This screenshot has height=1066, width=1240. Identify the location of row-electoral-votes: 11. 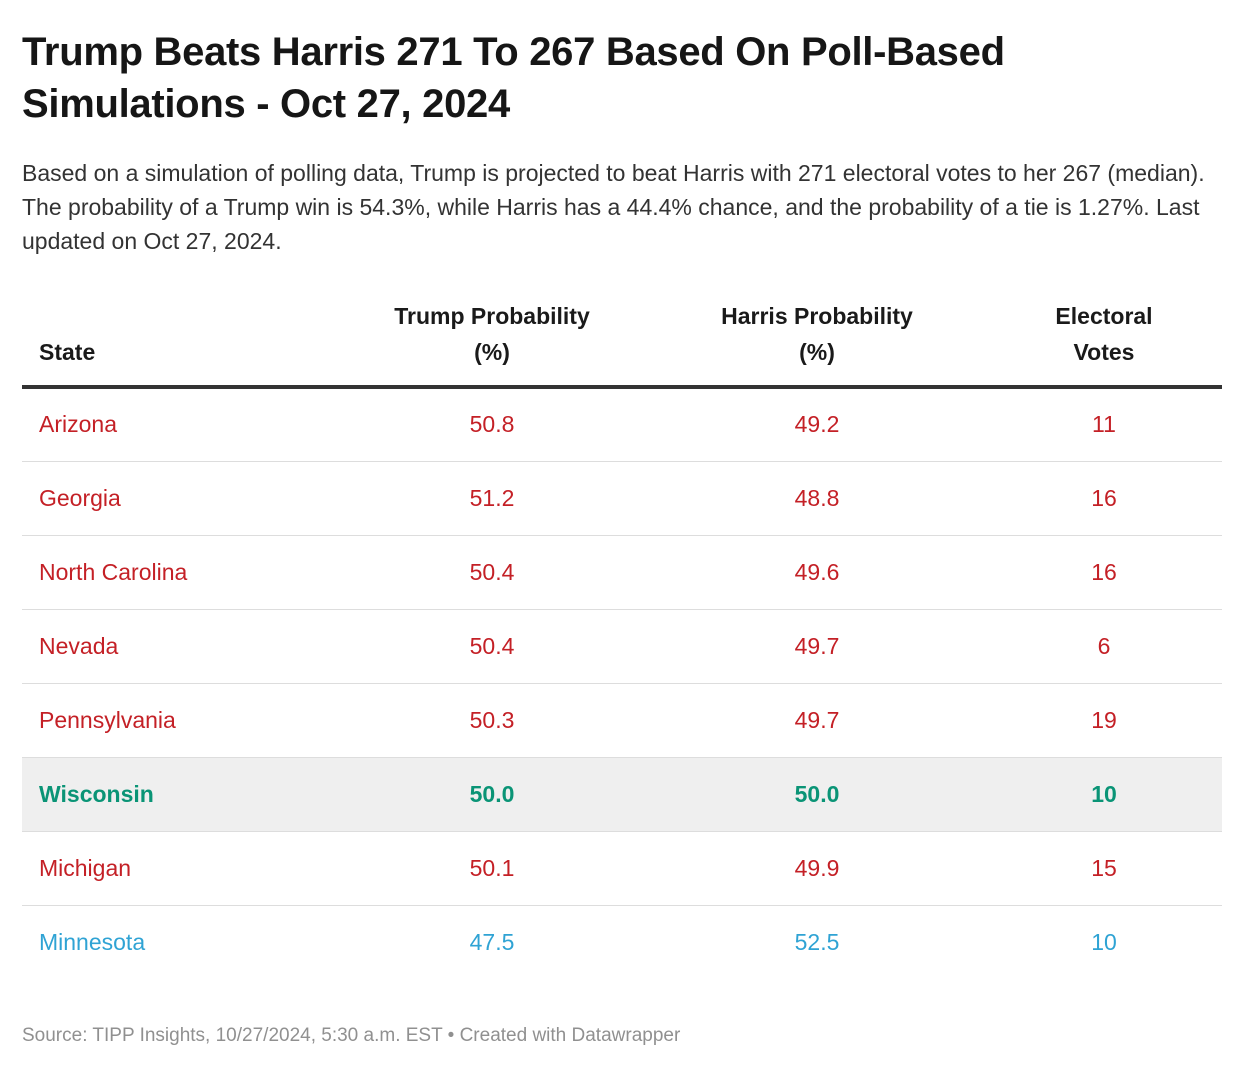
(1104, 424).